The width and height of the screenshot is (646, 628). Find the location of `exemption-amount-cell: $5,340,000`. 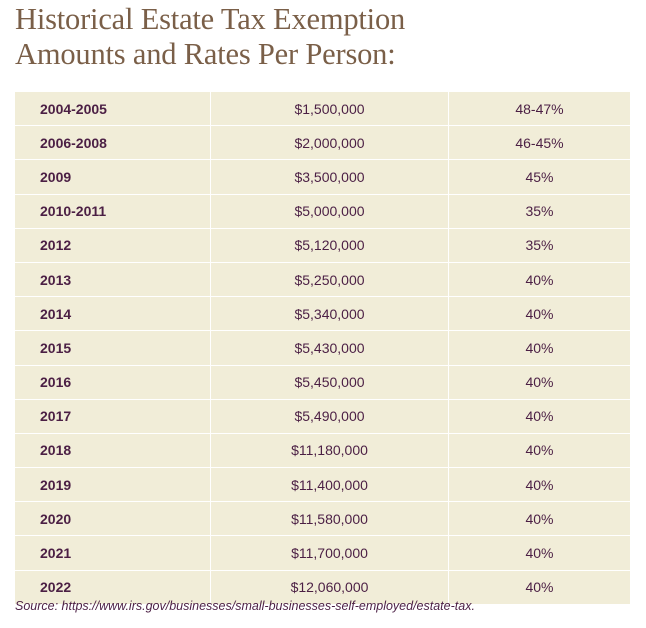

exemption-amount-cell: $5,340,000 is located at coordinates (329, 313).